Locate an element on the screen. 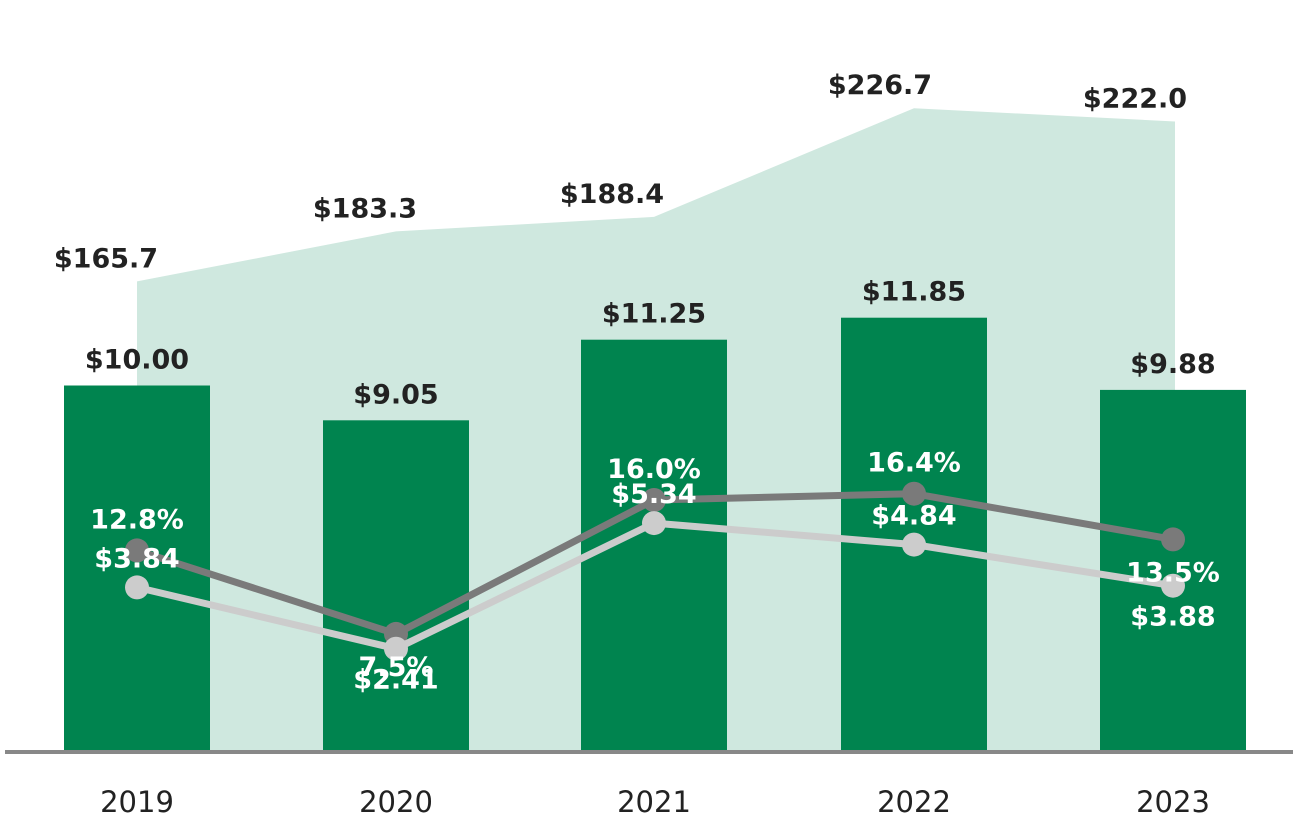  percent-point-2019 is located at coordinates (137, 550).